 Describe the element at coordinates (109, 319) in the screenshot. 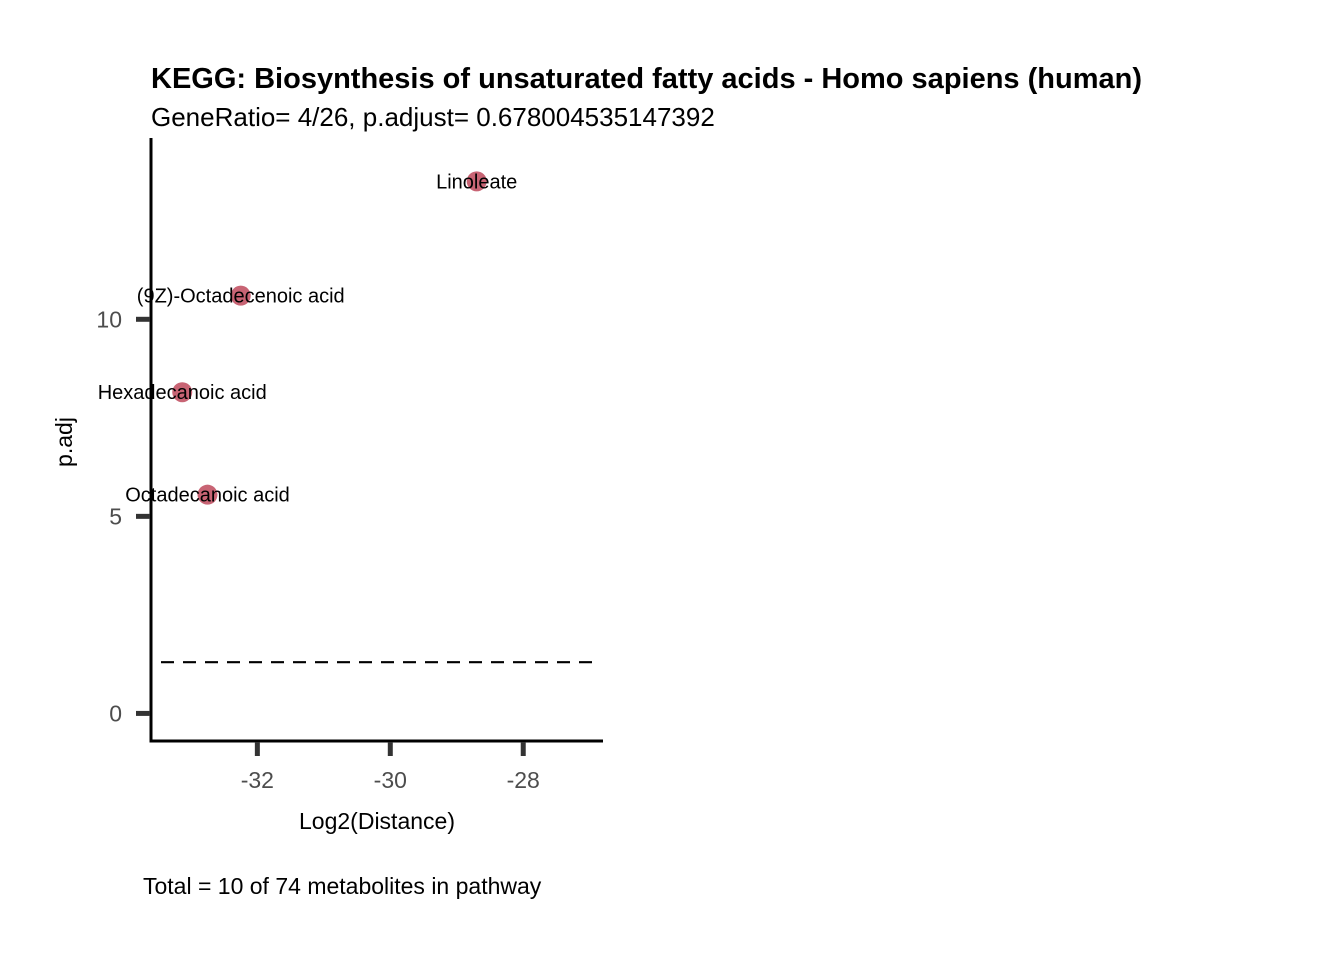

I see `y-tick-label: 10` at that location.